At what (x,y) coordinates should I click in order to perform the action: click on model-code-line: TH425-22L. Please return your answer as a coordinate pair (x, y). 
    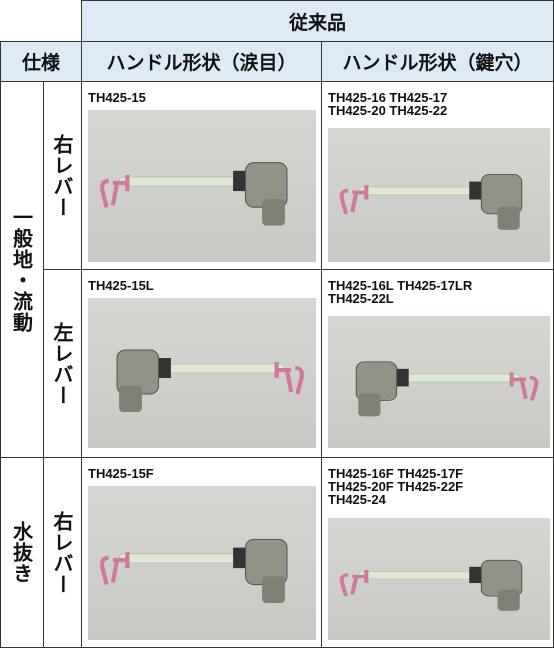
    Looking at the image, I should click on (361, 298).